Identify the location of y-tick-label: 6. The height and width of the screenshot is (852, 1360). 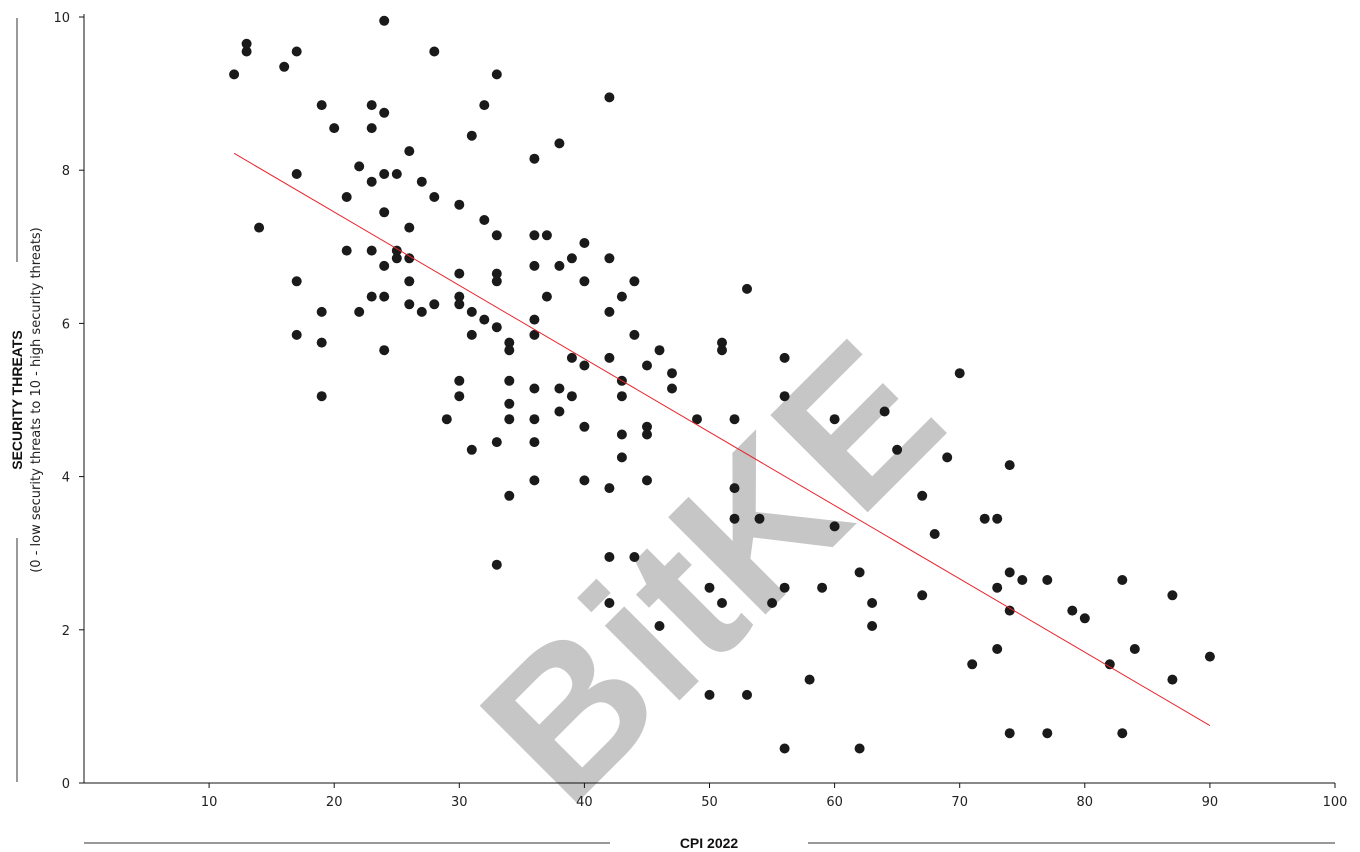
(66, 324).